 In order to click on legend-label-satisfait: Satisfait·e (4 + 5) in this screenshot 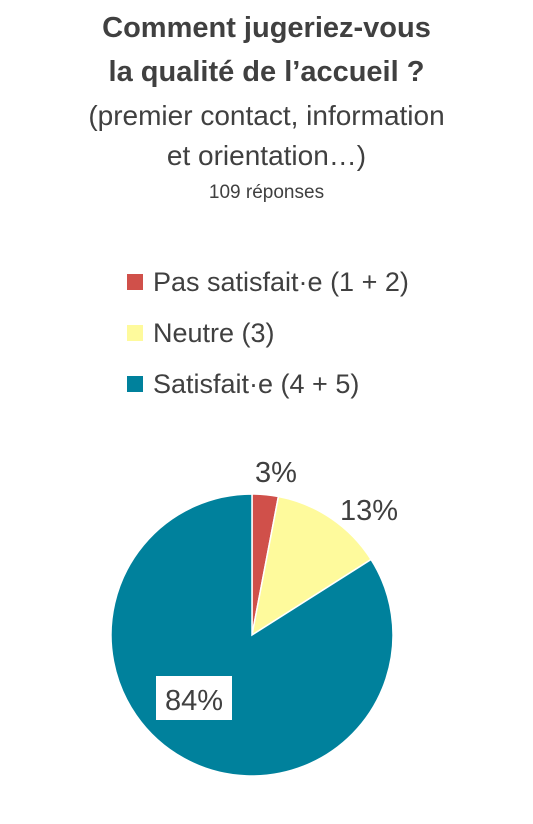, I will do `click(256, 383)`.